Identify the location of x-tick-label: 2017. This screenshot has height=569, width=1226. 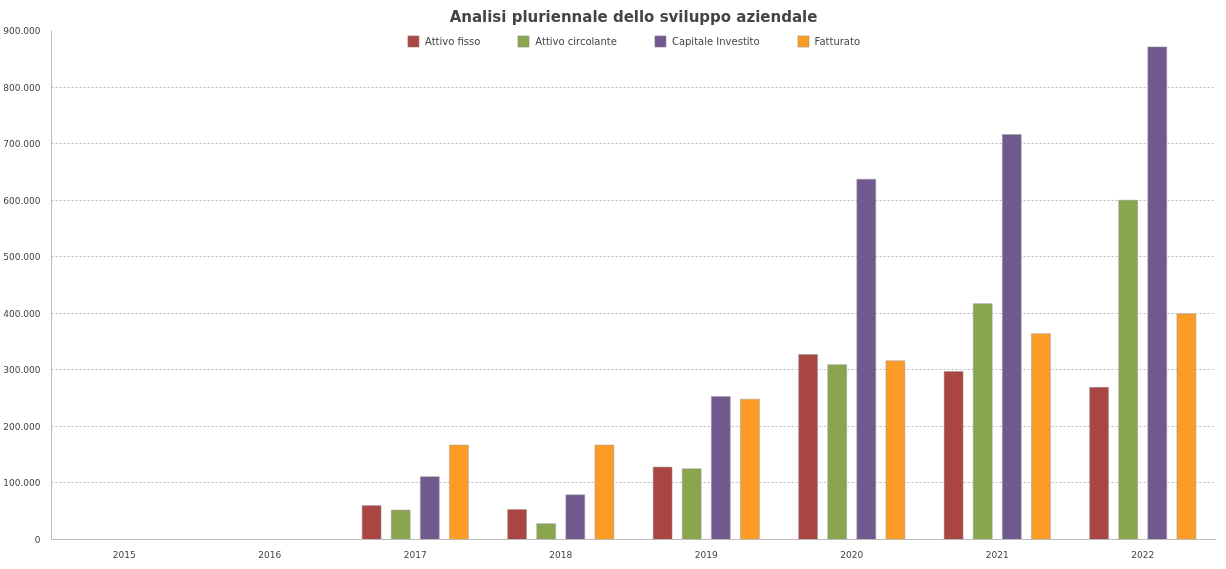
(415, 554).